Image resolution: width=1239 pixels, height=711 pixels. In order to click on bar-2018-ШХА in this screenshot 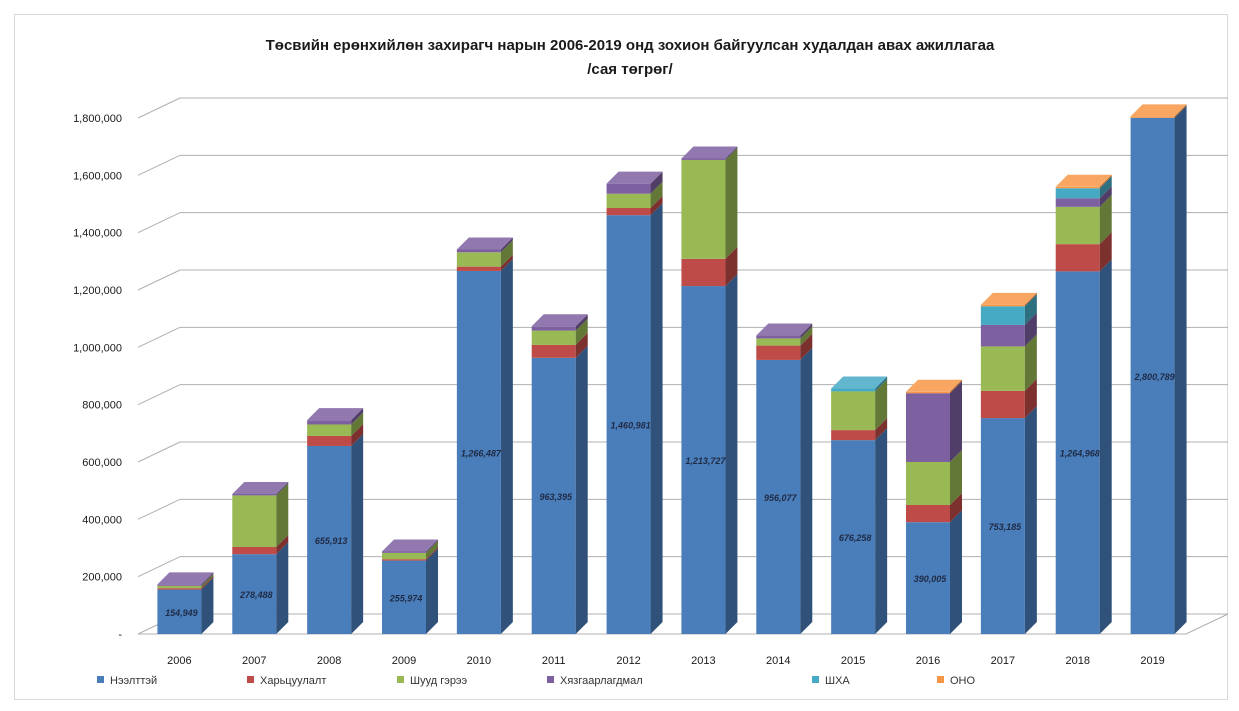, I will do `click(1077, 193)`.